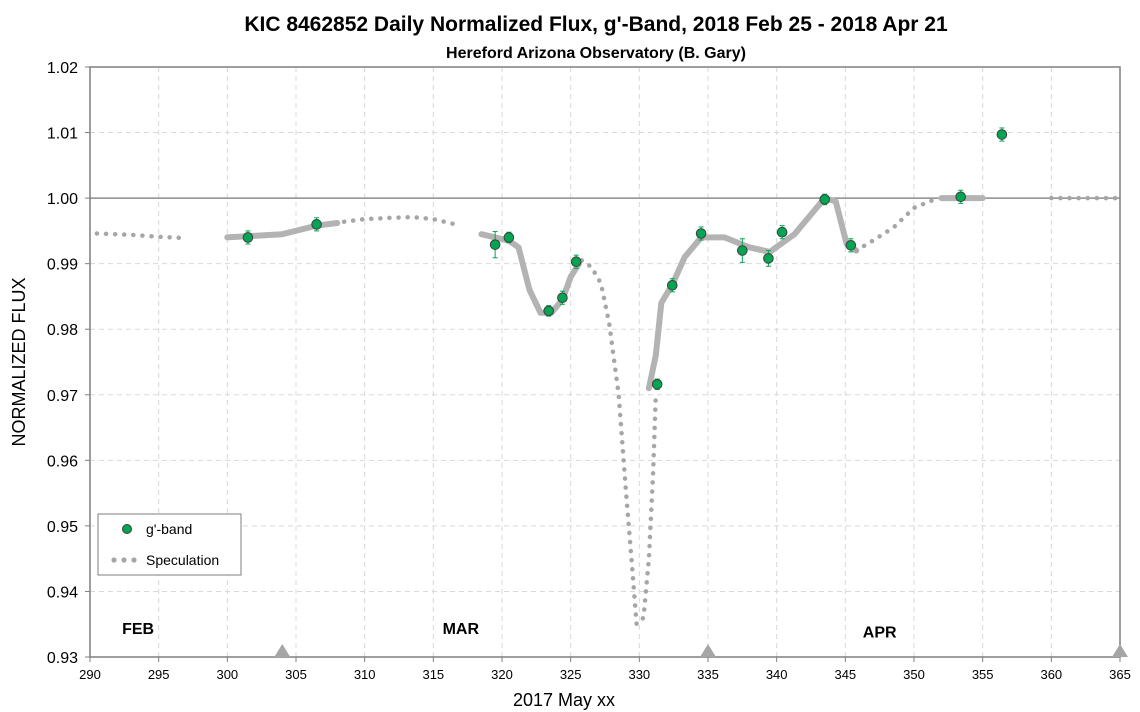 The height and width of the screenshot is (712, 1140). I want to click on y-tick-label: 0.95, so click(62, 527).